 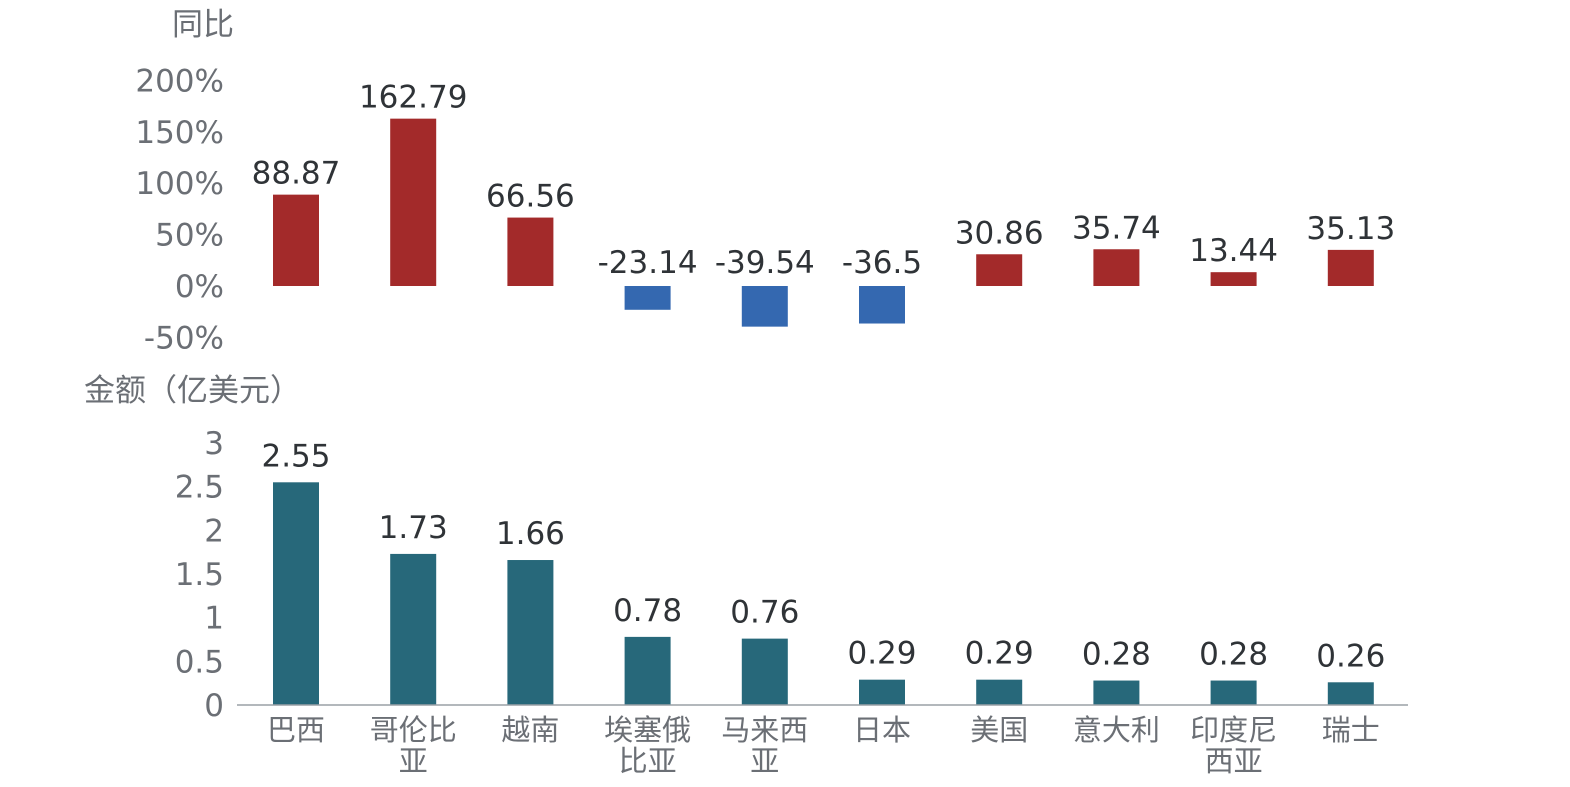 I want to click on amount-data-label: 1.66, so click(x=530, y=534).